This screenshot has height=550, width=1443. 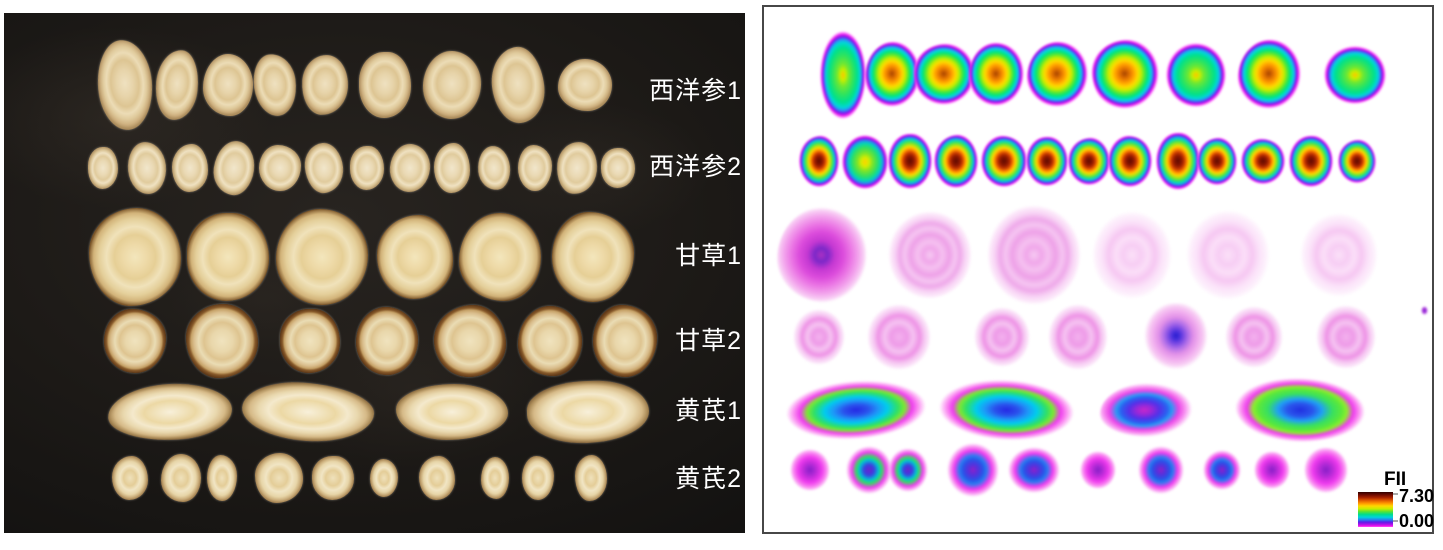 I want to click on legend-tick-max, so click(x=1395, y=494).